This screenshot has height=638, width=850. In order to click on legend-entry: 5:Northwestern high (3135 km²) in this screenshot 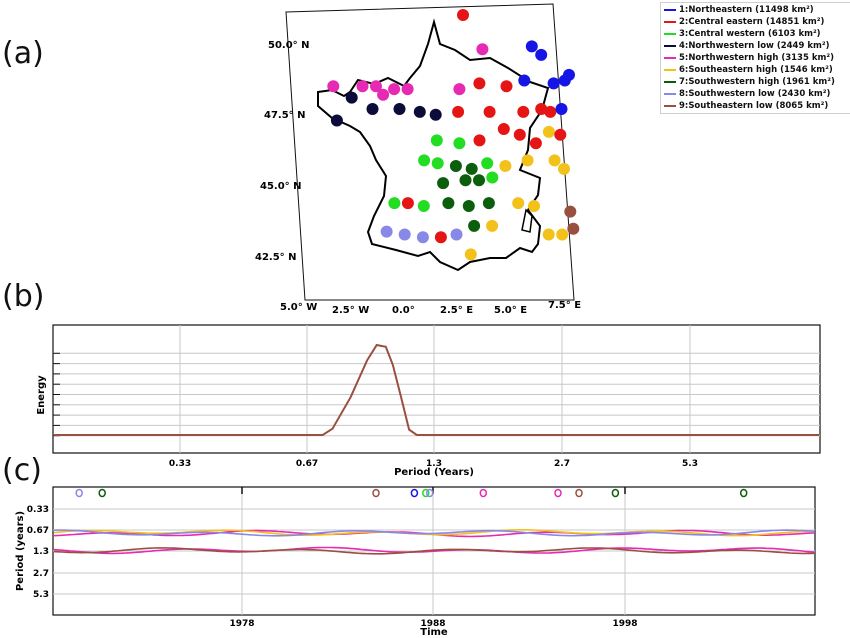, I will do `click(749, 57)`.